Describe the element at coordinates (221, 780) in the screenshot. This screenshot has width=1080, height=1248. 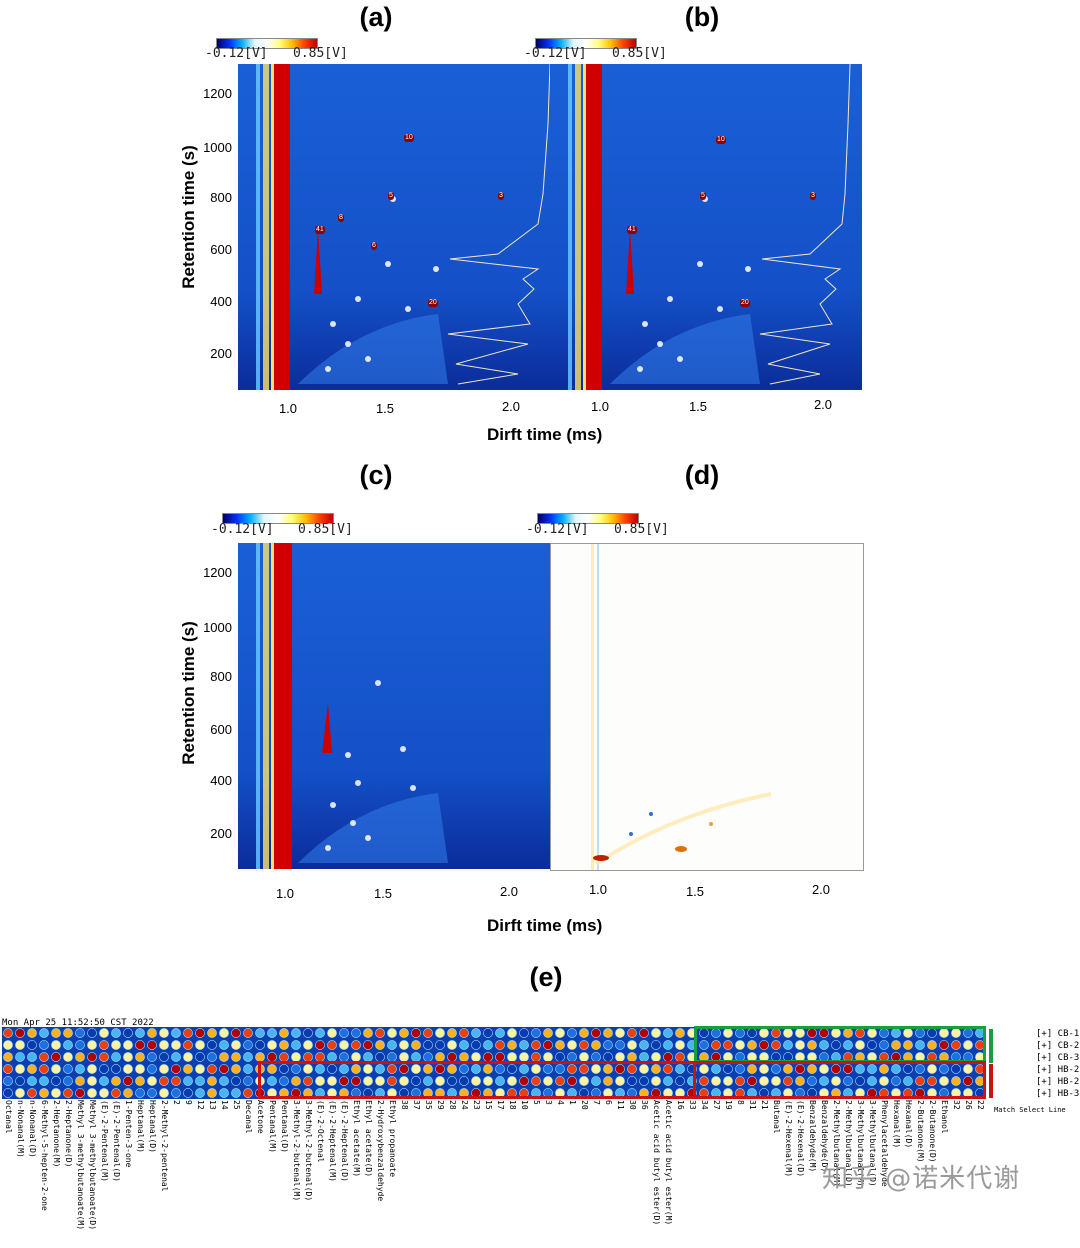
I see `y-tick-400-bottom: 400` at that location.